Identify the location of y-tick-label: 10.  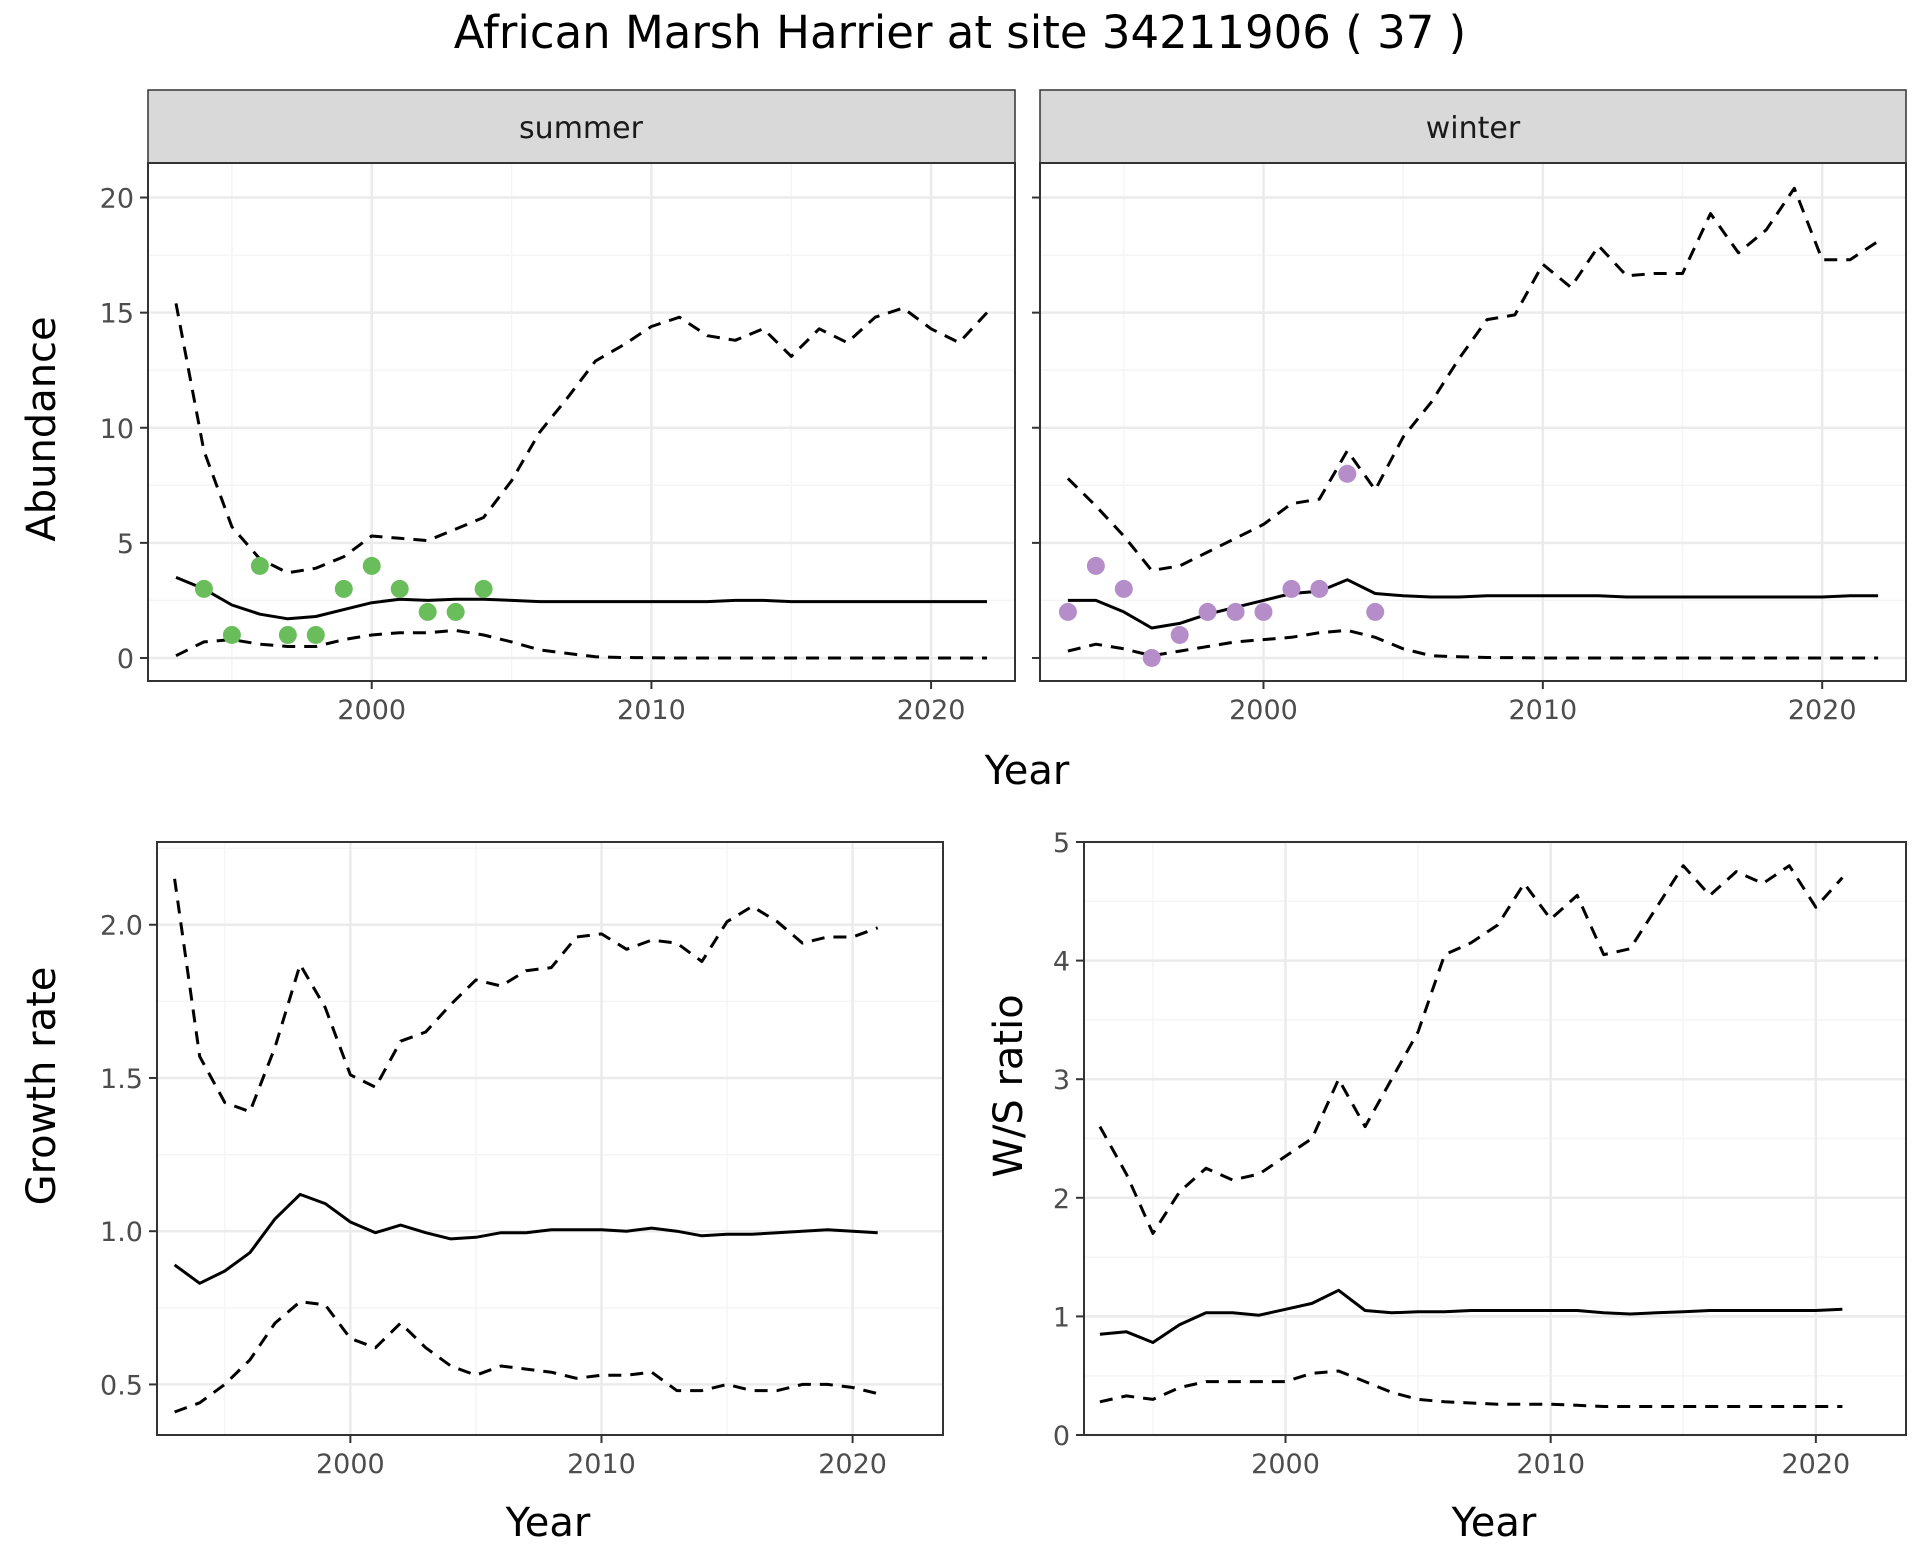
(117, 429).